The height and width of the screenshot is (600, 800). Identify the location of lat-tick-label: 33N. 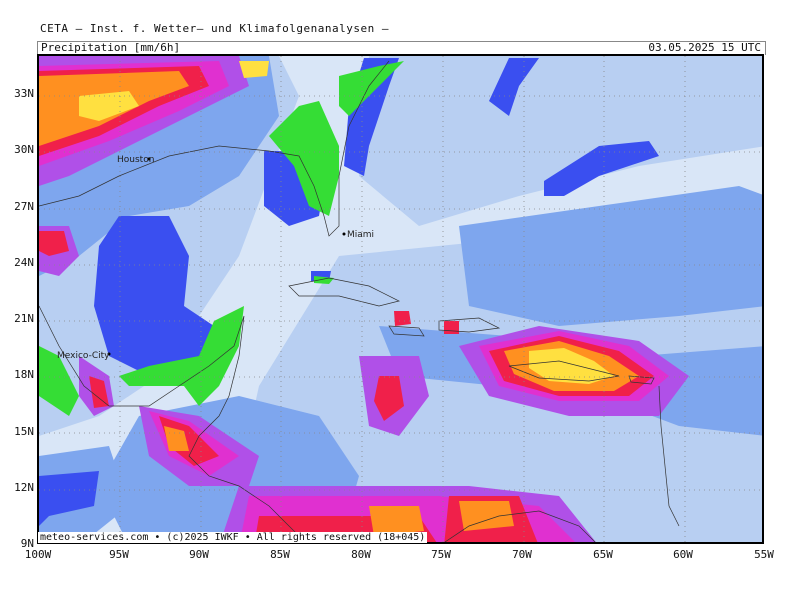
(24, 93).